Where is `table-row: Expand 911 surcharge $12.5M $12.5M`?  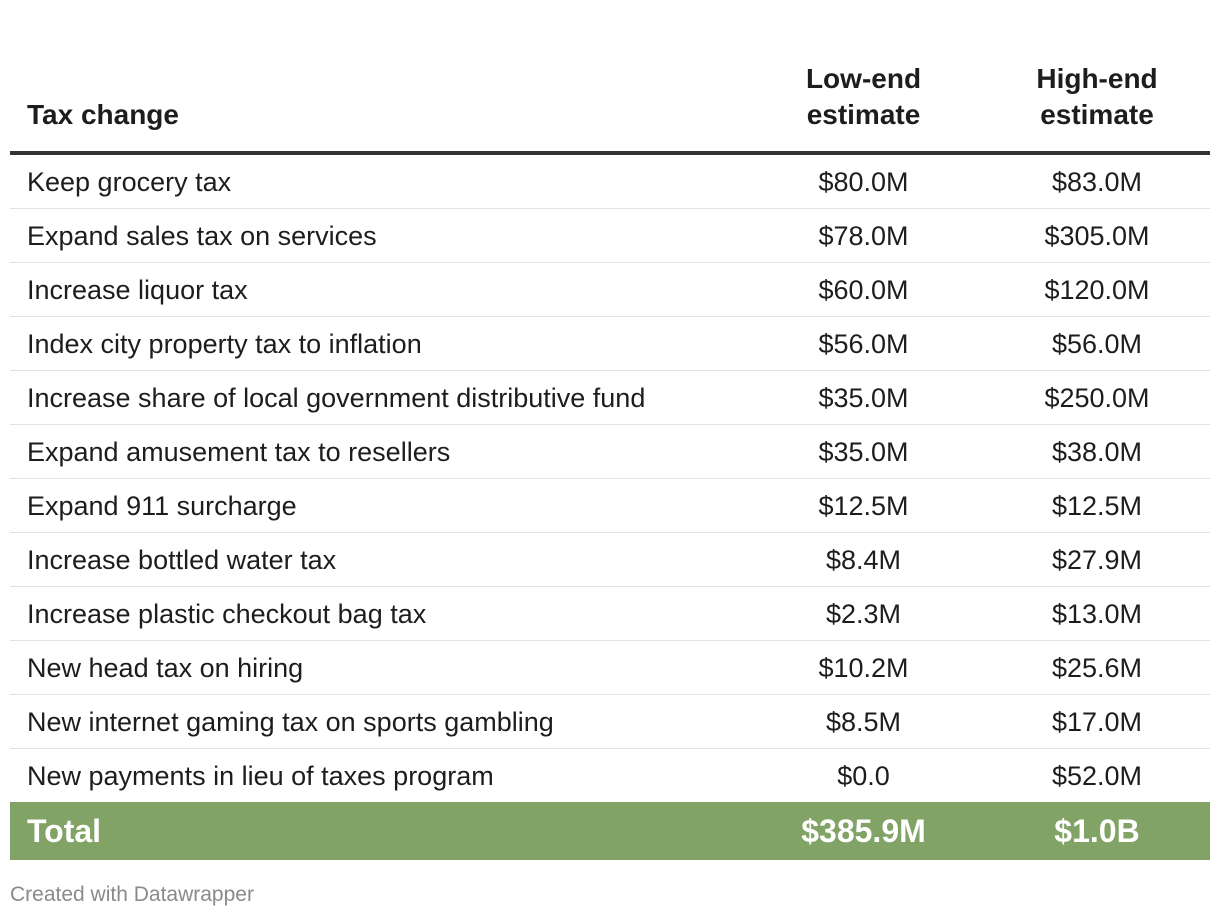 table-row: Expand 911 surcharge $12.5M $12.5M is located at coordinates (610, 505).